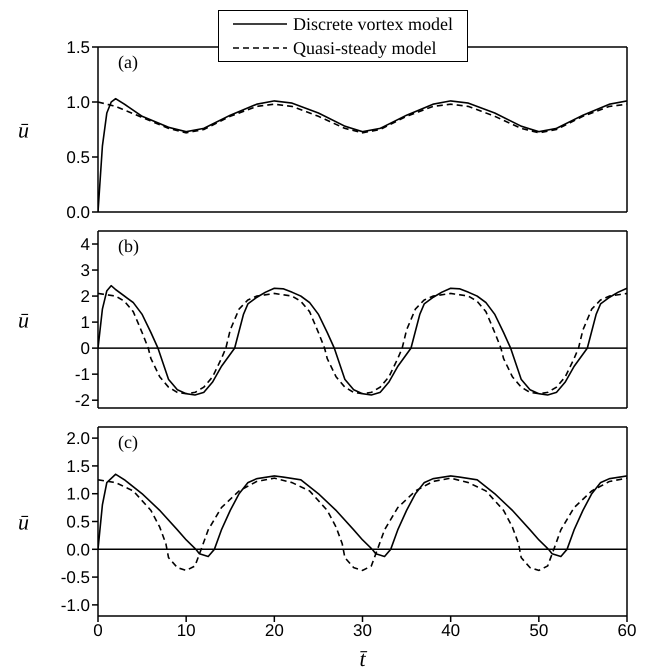 This screenshot has height=671, width=664. What do you see at coordinates (75, 605) in the screenshot?
I see `y-tick-label: -1.0` at bounding box center [75, 605].